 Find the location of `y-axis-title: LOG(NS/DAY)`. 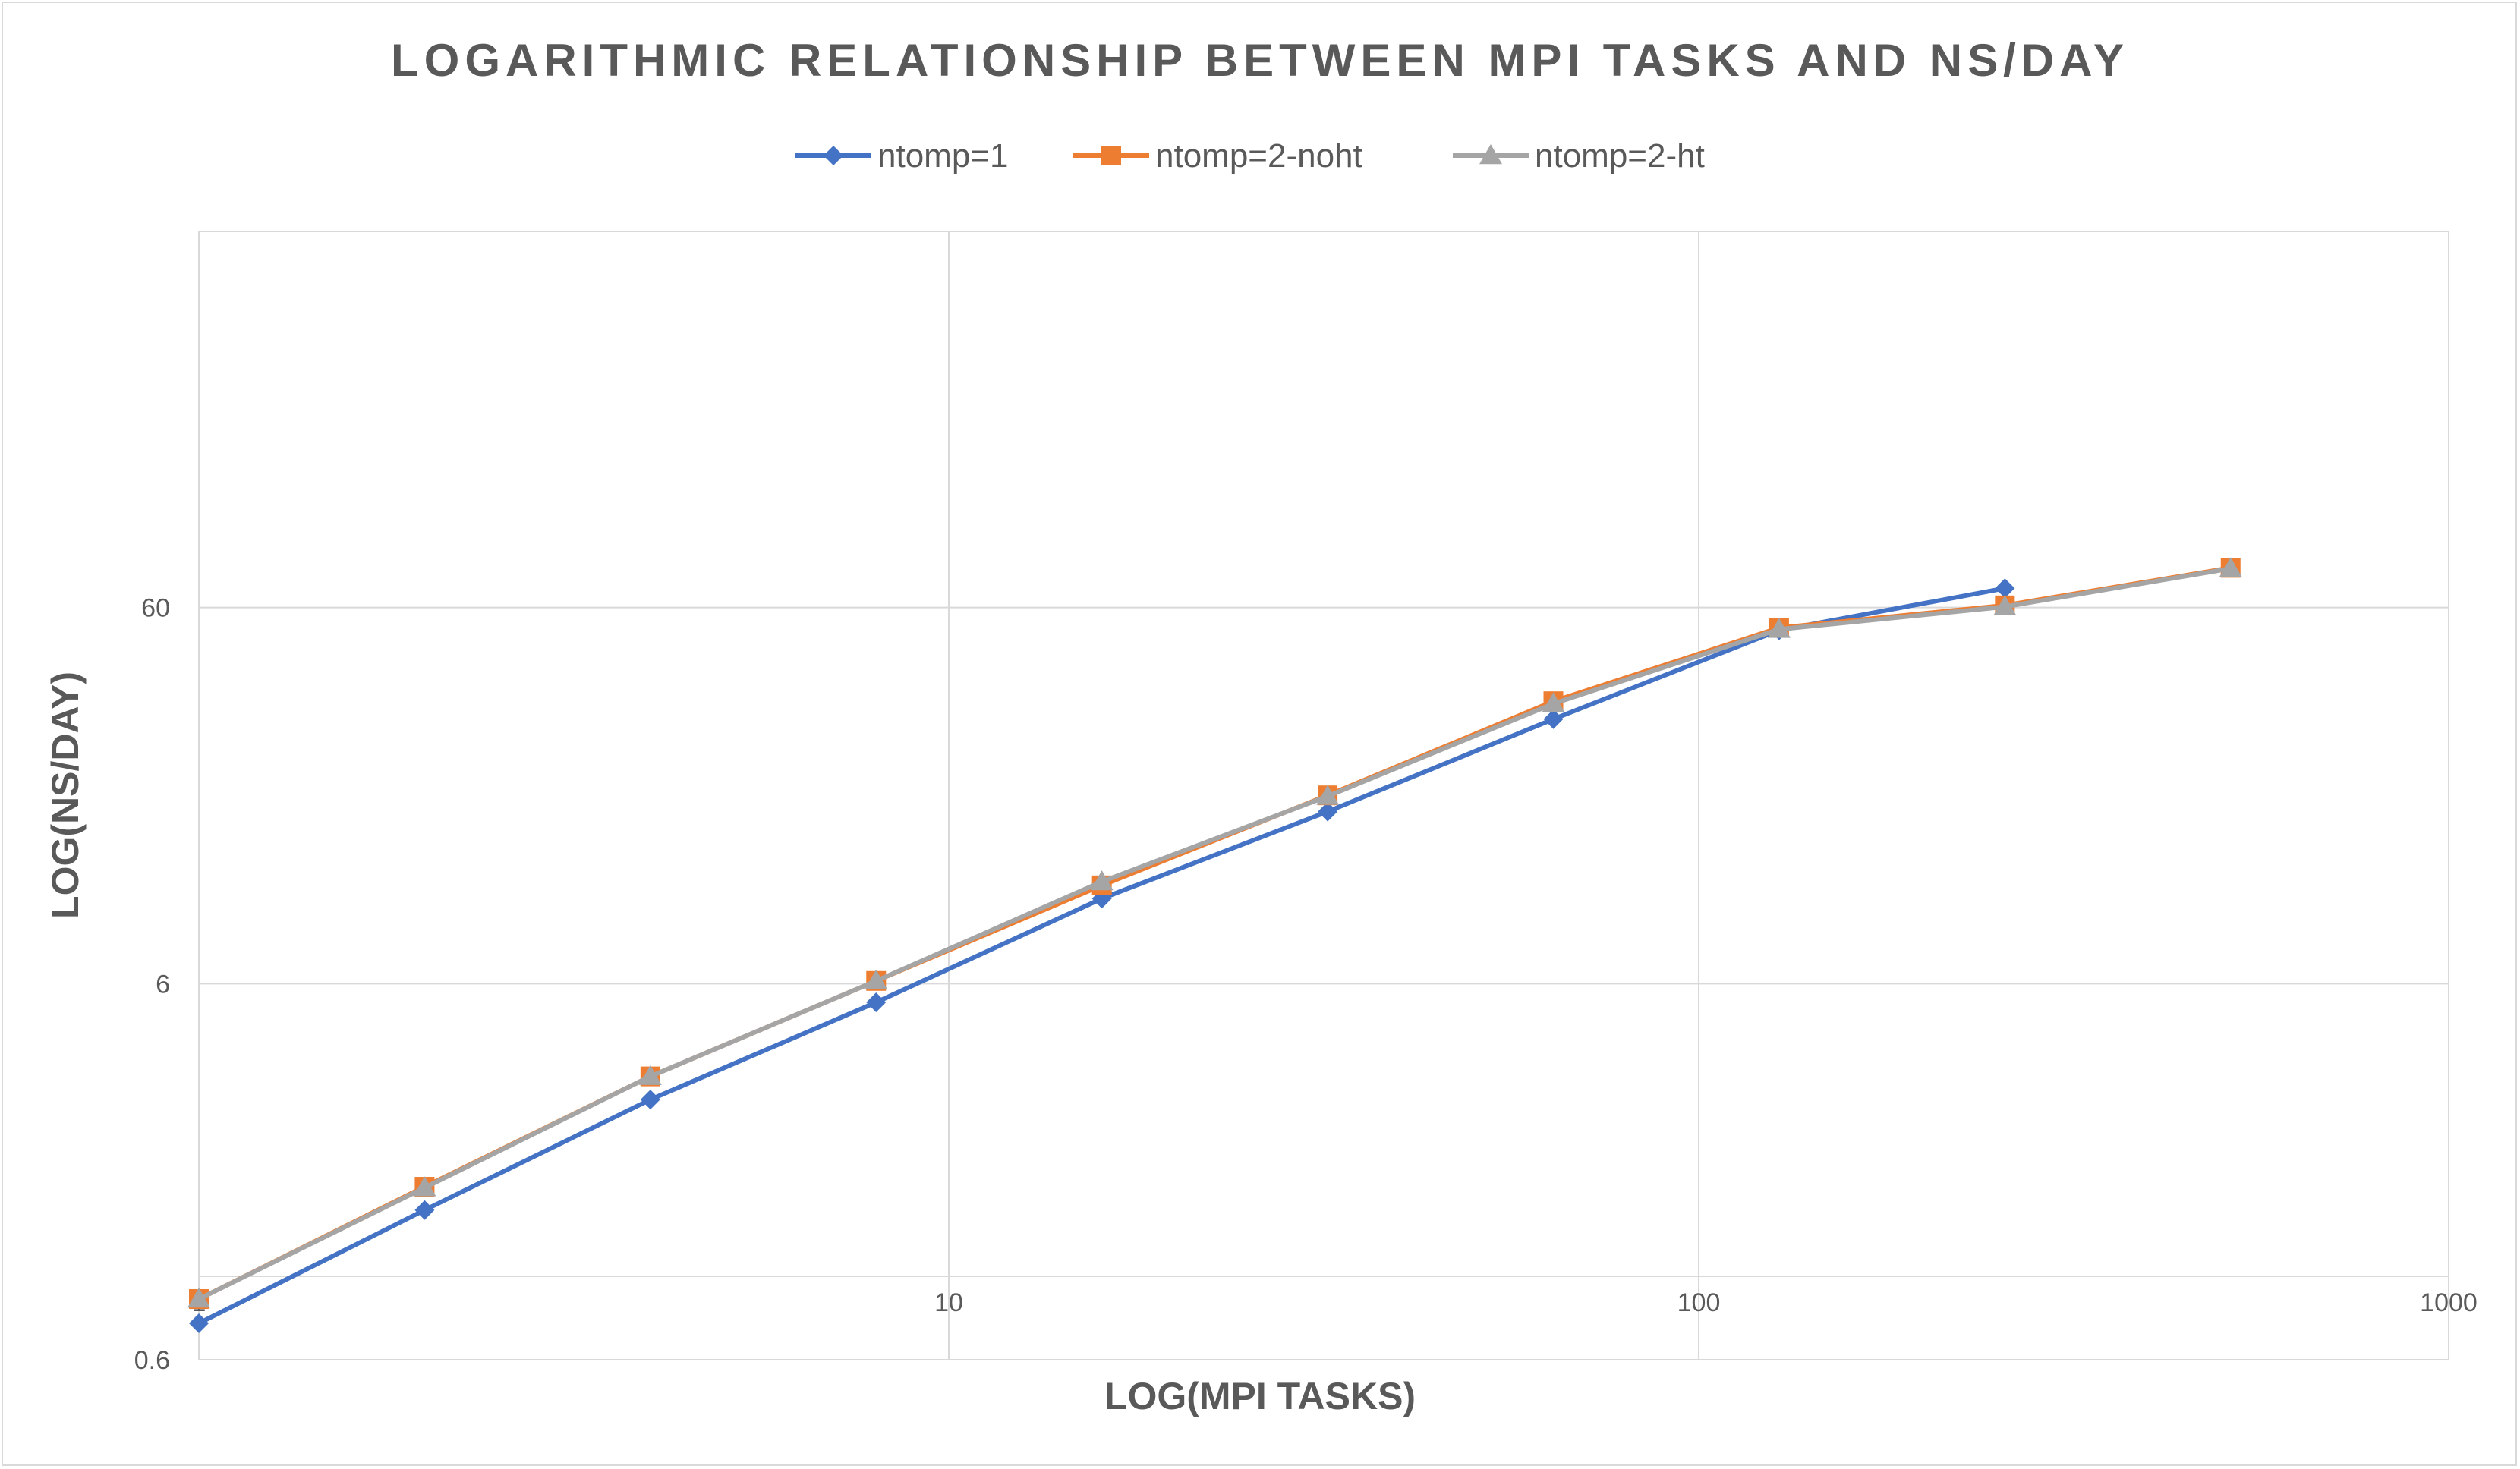

y-axis-title: LOG(NS/DAY) is located at coordinates (65, 795).